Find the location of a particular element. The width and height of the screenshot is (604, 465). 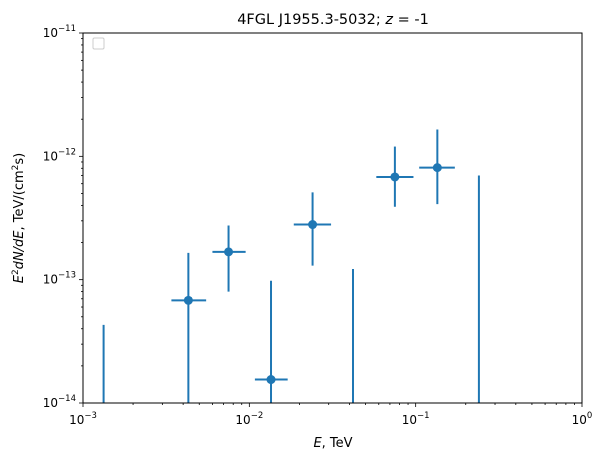

chart-title: 4FGL J1955.3-5032; z = -1 is located at coordinates (333, 20).